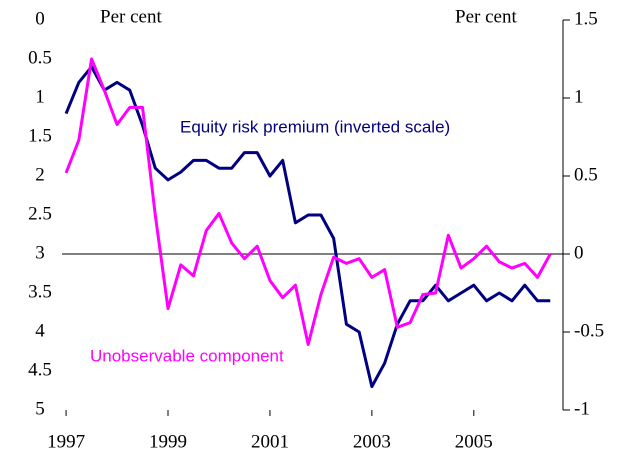  What do you see at coordinates (40, 252) in the screenshot?
I see `y-tick-label: 3` at bounding box center [40, 252].